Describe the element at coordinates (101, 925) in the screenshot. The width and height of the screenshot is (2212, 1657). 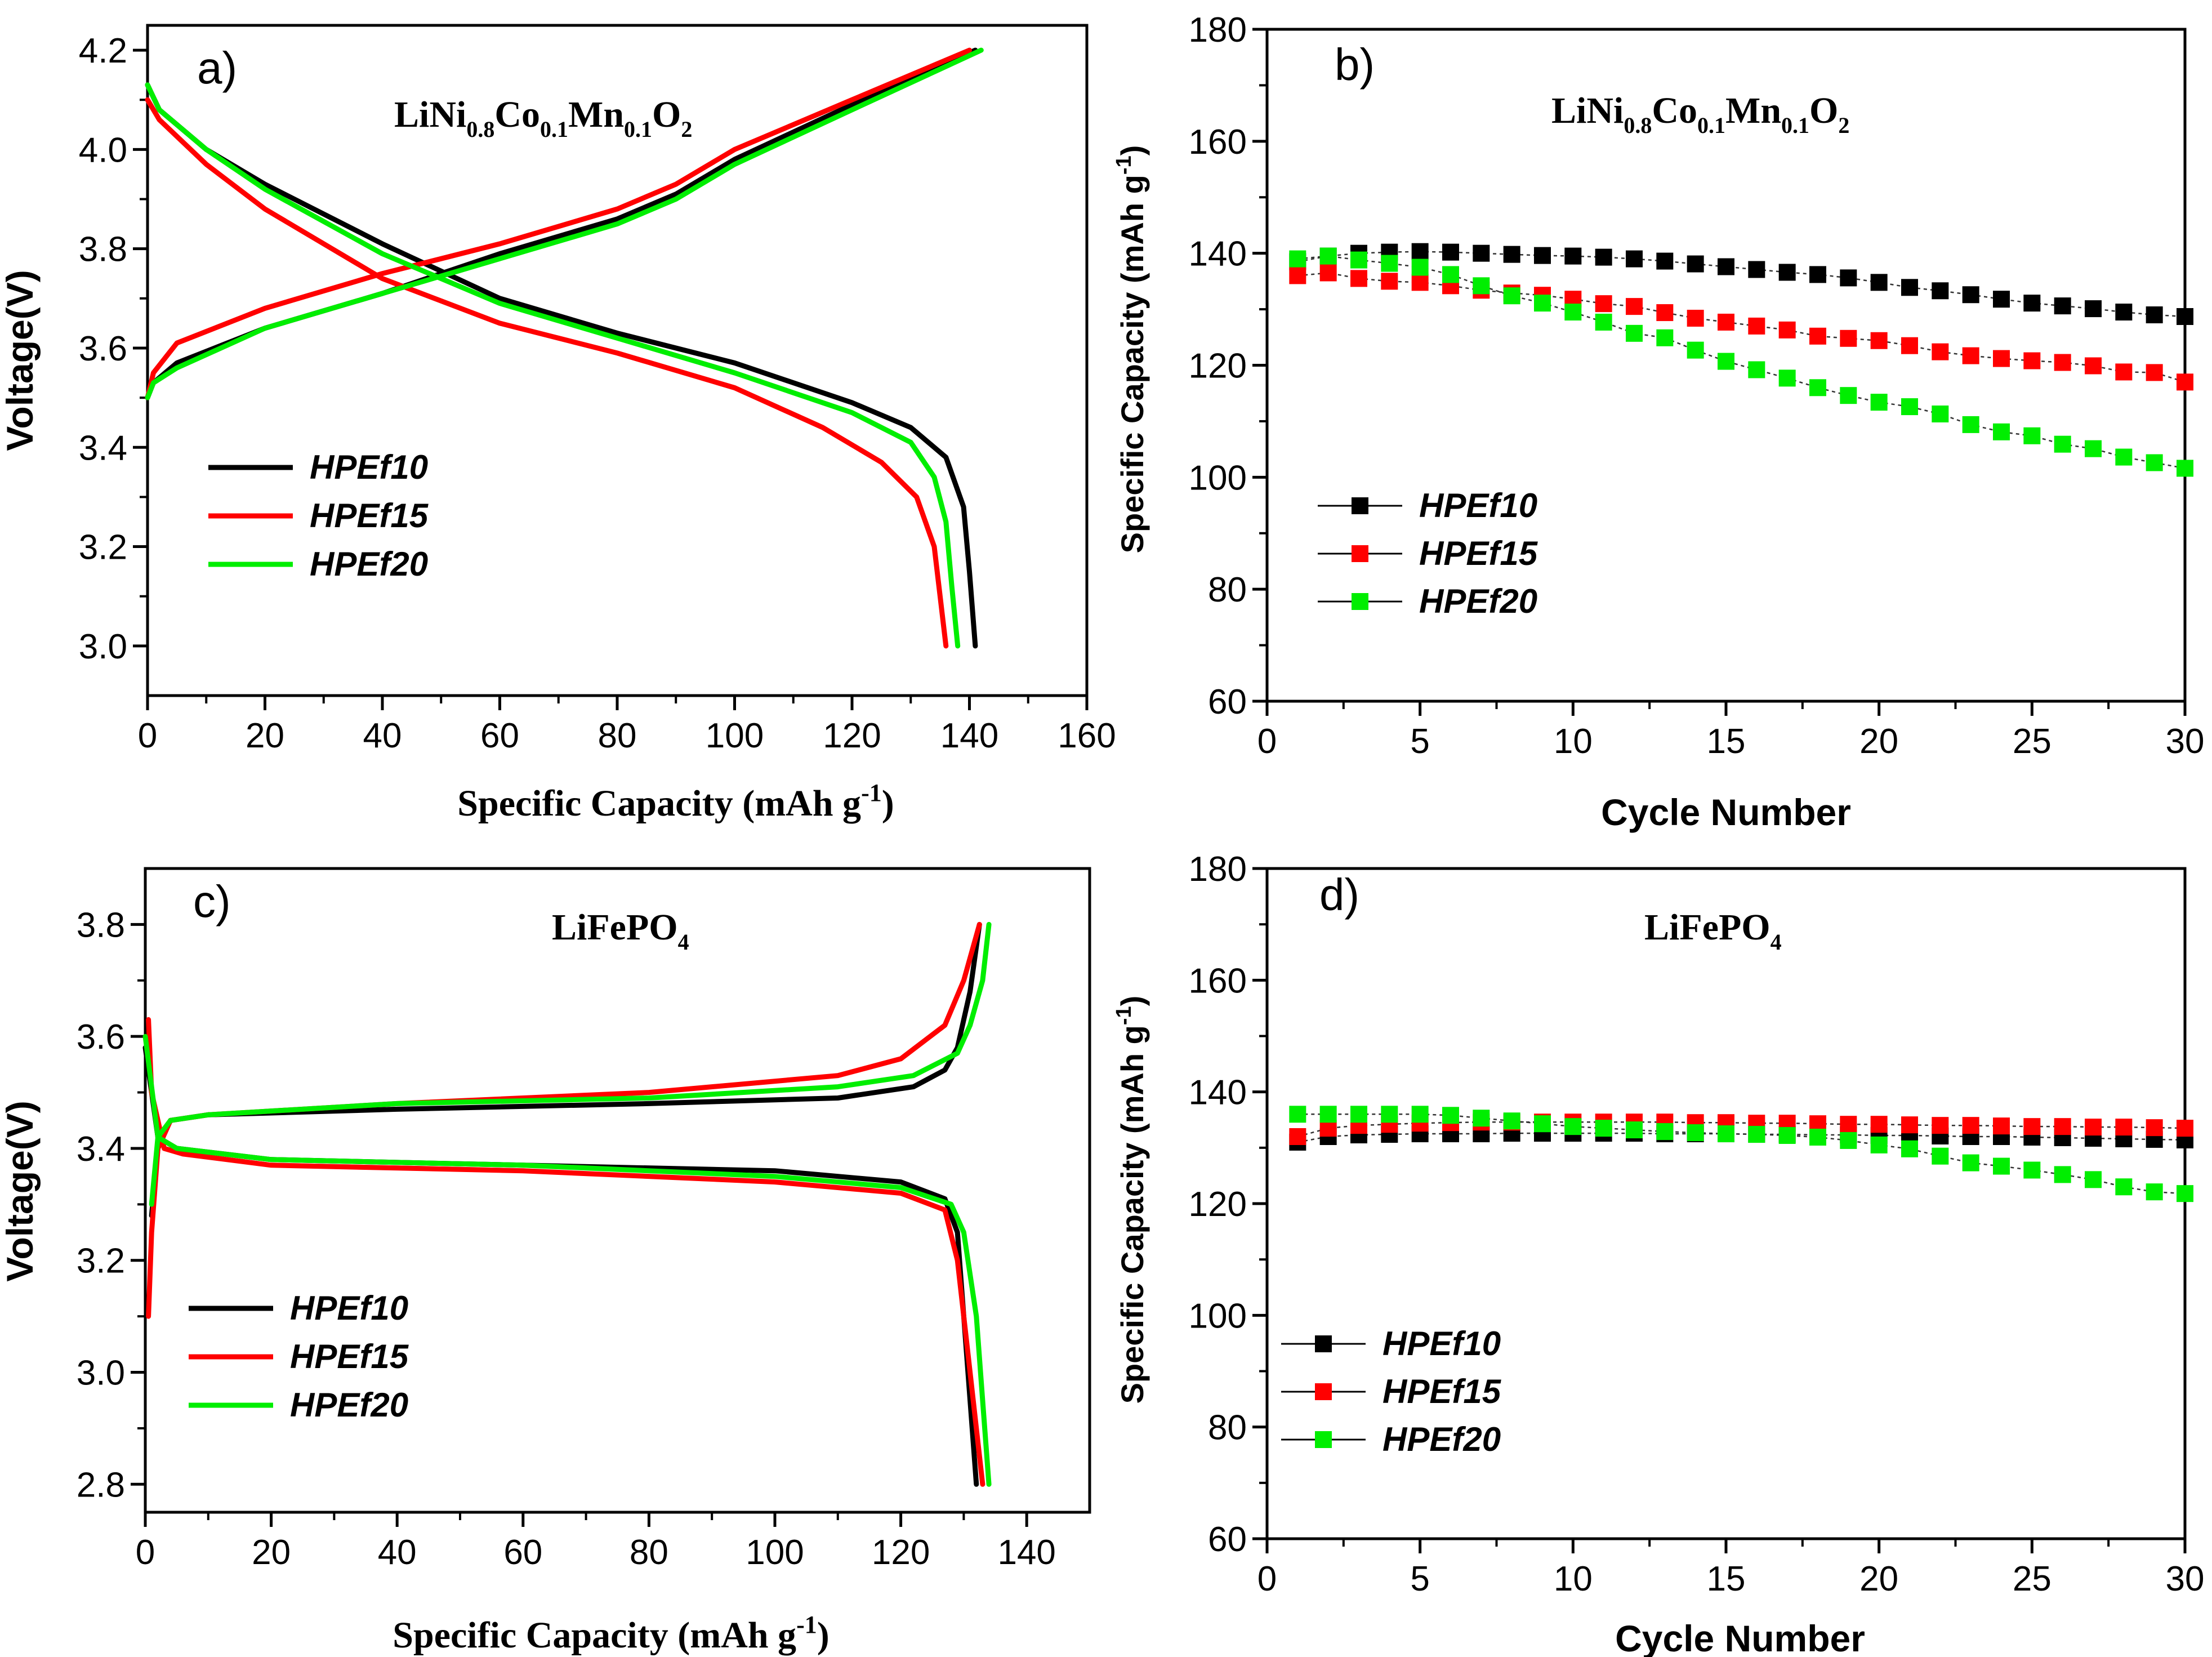
I see `y-tick-label: 3.8` at that location.